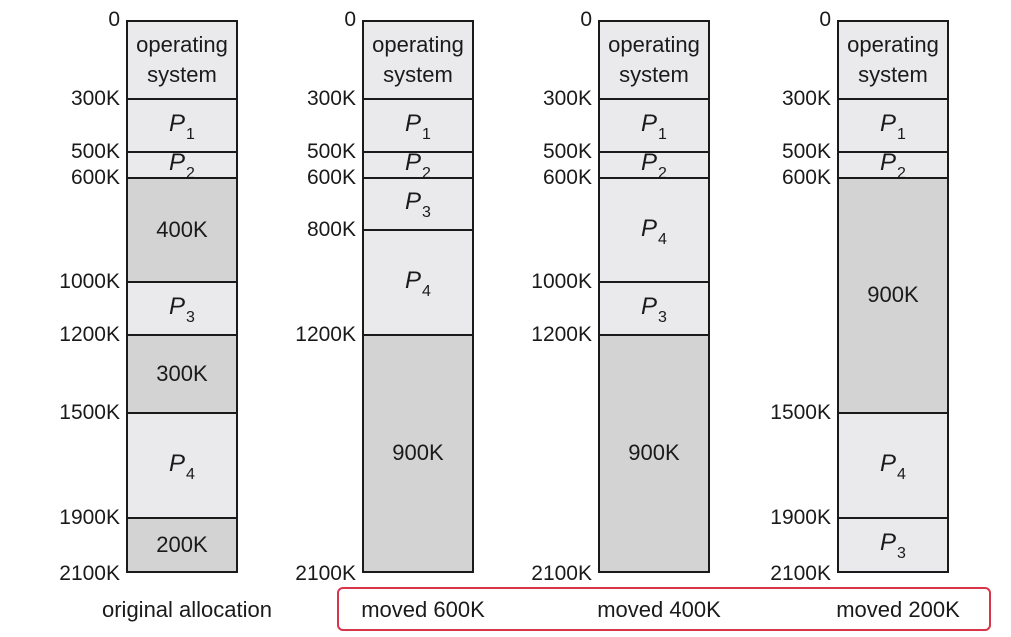 Image resolution: width=1011 pixels, height=637 pixels. I want to click on address-label: 800K, so click(331, 230).